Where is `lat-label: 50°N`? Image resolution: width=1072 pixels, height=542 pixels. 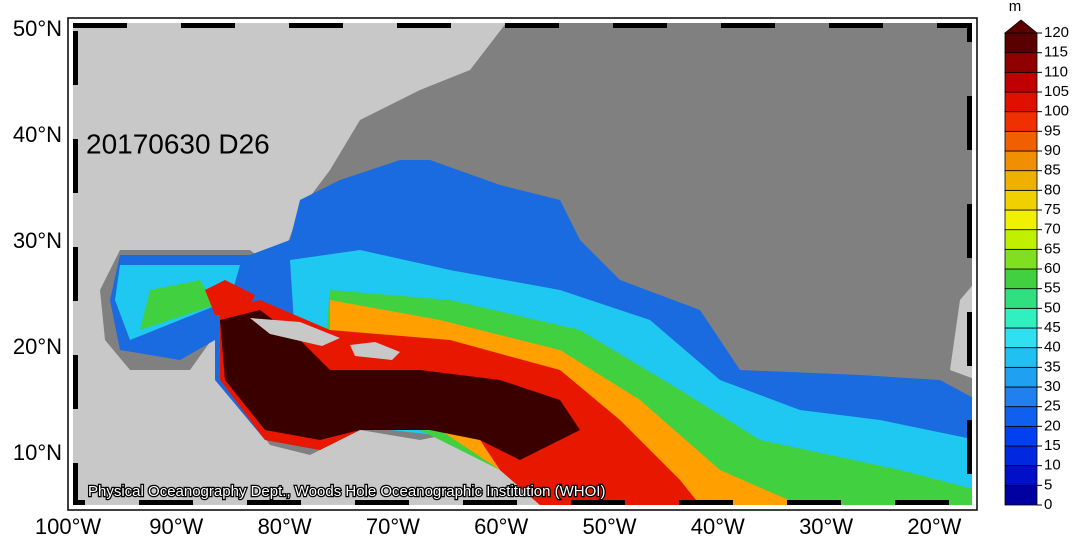
lat-label: 50°N is located at coordinates (37, 28).